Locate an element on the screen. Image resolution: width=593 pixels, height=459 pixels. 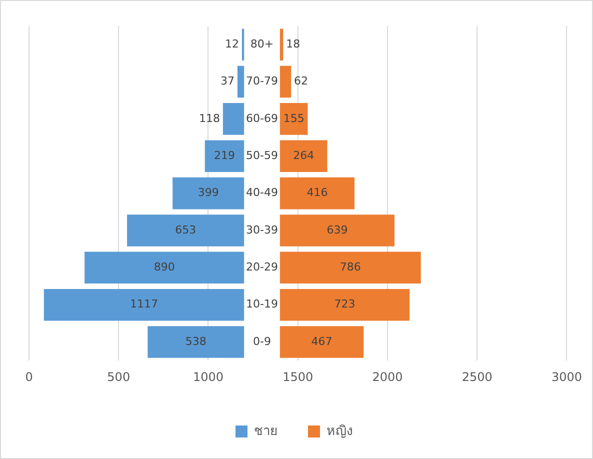
y-tick-label: 60-69 is located at coordinates (262, 118).